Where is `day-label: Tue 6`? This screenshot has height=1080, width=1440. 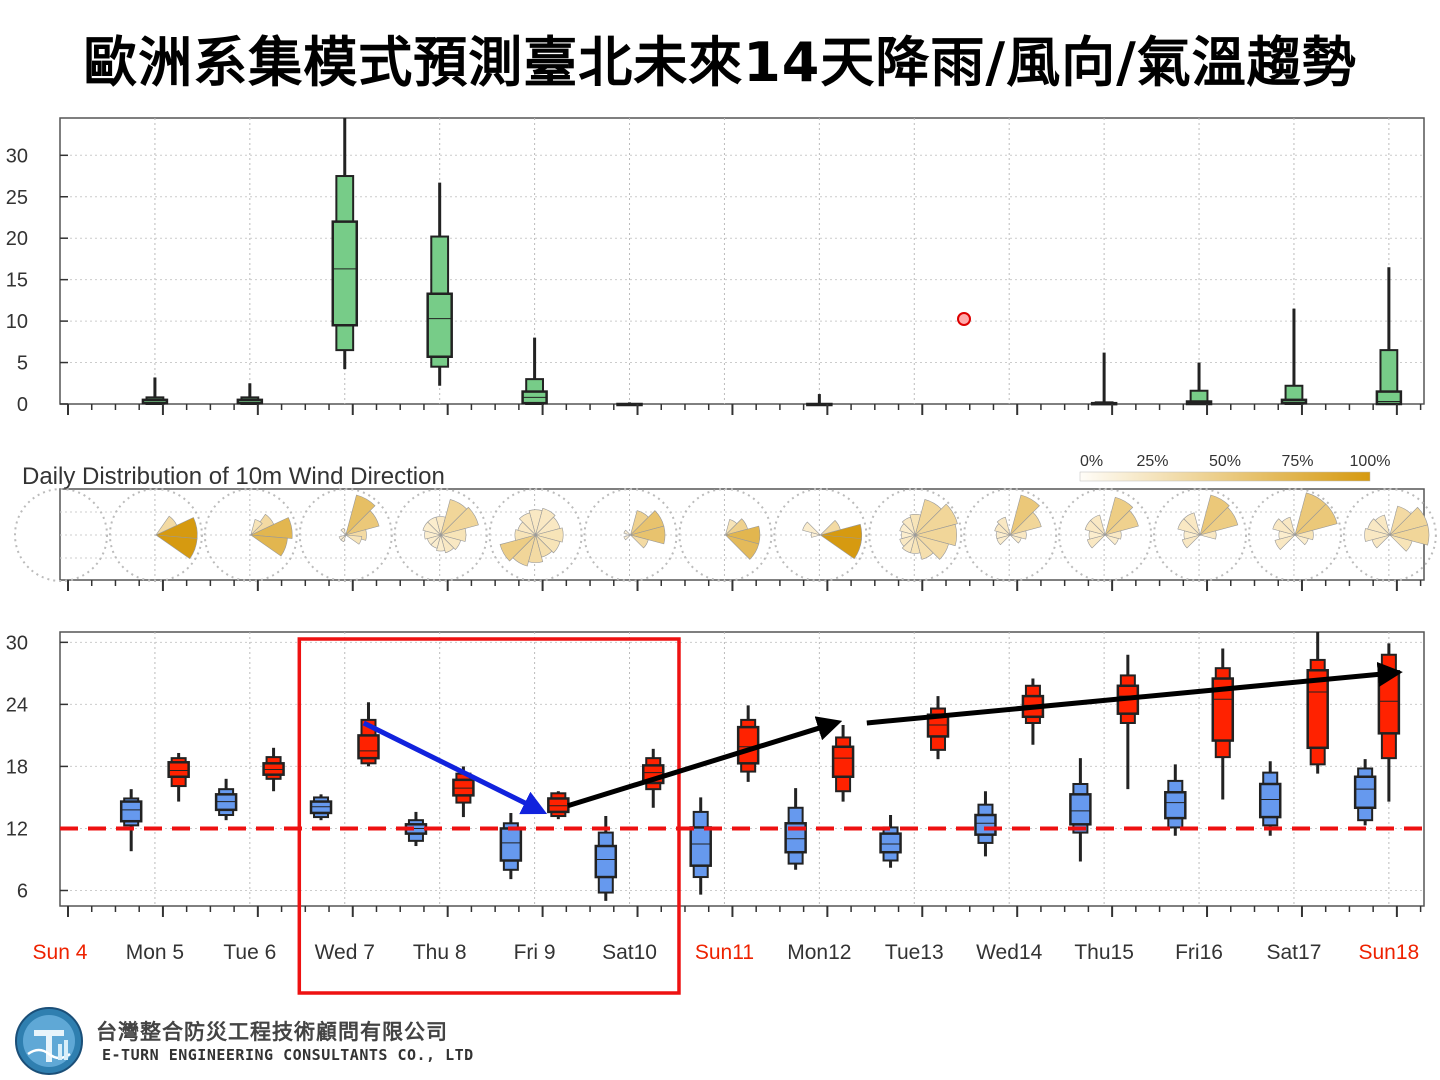
day-label: Tue 6 is located at coordinates (249, 952).